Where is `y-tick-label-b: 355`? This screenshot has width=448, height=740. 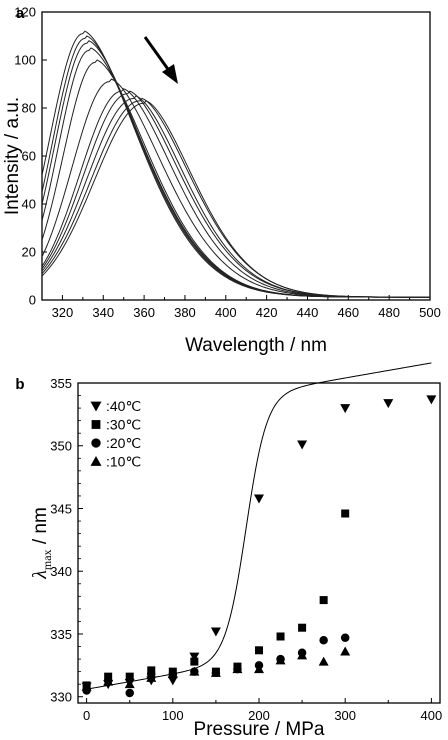 y-tick-label-b: 355 is located at coordinates (61, 383).